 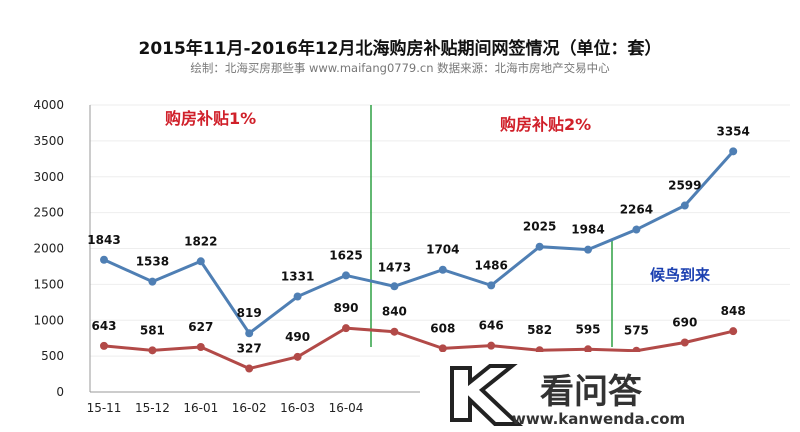 What do you see at coordinates (152, 262) in the screenshot?
I see `data-label: 1538` at bounding box center [152, 262].